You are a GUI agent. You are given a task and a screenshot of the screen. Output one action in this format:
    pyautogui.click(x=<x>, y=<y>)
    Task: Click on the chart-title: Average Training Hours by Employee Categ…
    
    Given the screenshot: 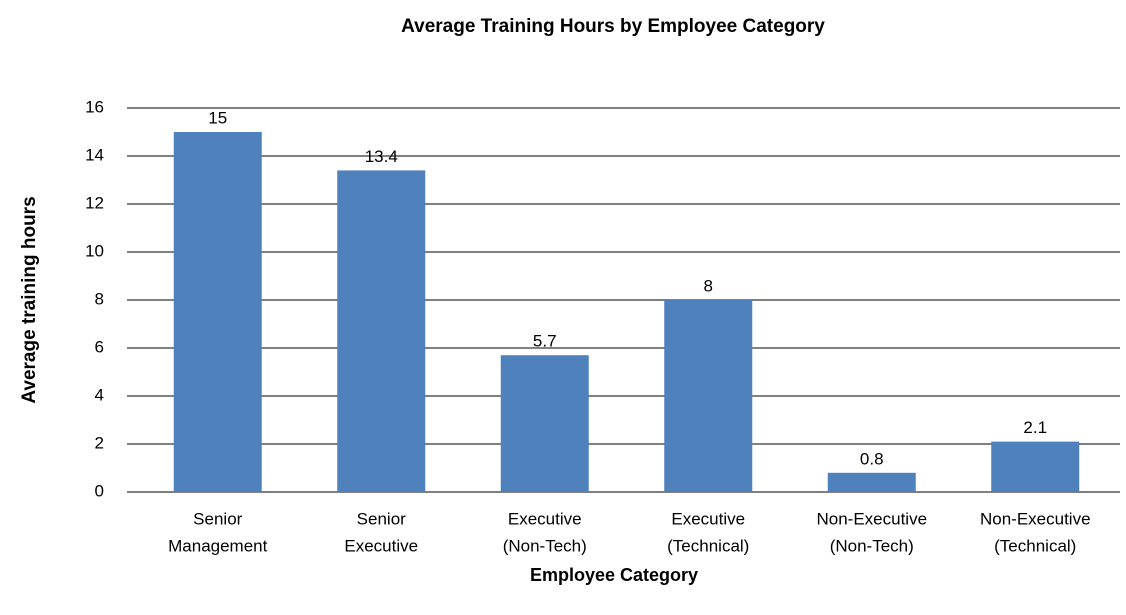 What is the action you would take?
    pyautogui.click(x=613, y=26)
    